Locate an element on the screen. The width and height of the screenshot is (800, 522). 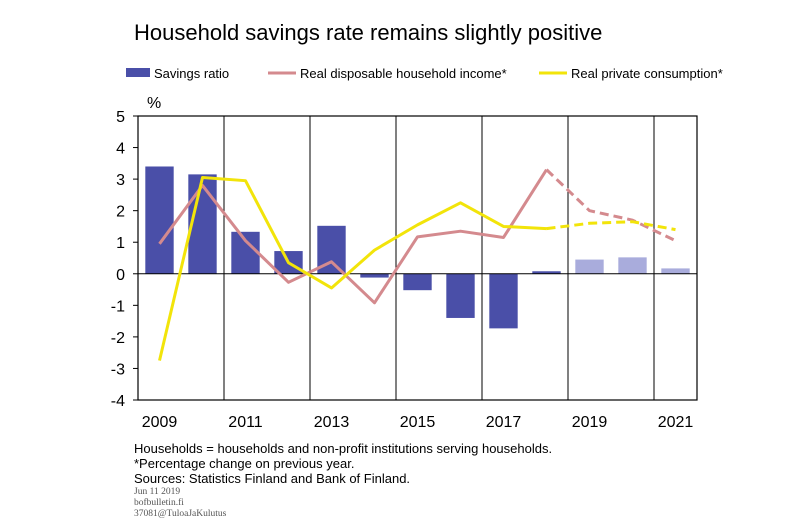
legend-swatch-savings is located at coordinates (138, 72).